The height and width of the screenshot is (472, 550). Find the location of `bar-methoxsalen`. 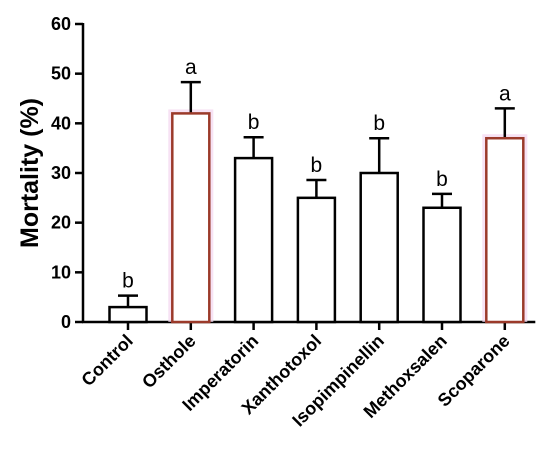

bar-methoxsalen is located at coordinates (442, 265).